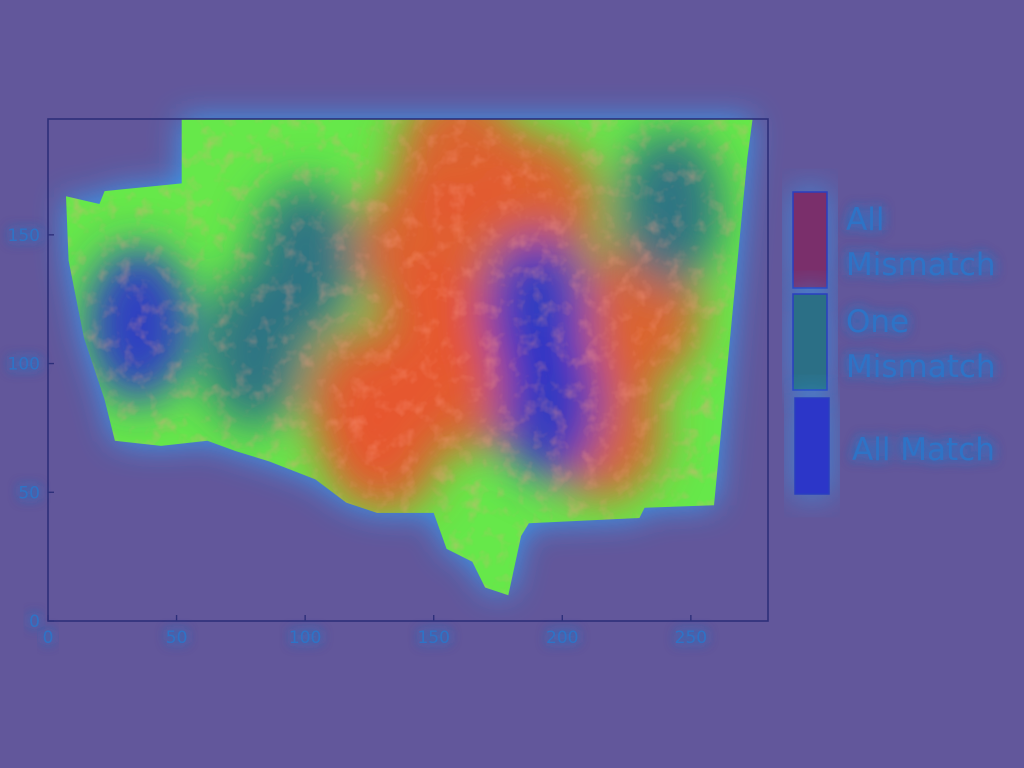 This screenshot has height=768, width=1024. What do you see at coordinates (865, 220) in the screenshot?
I see `legend-label: All` at bounding box center [865, 220].